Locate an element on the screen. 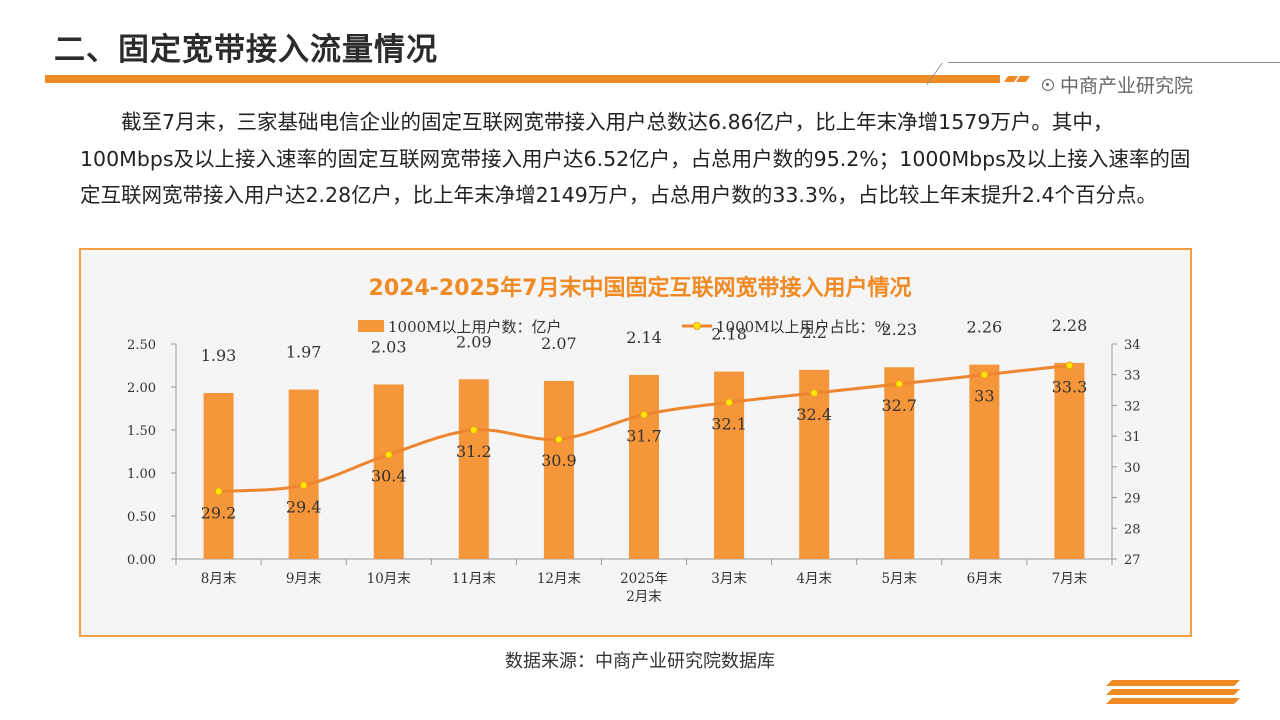 The image size is (1280, 720). target-icon is located at coordinates (1048, 84).